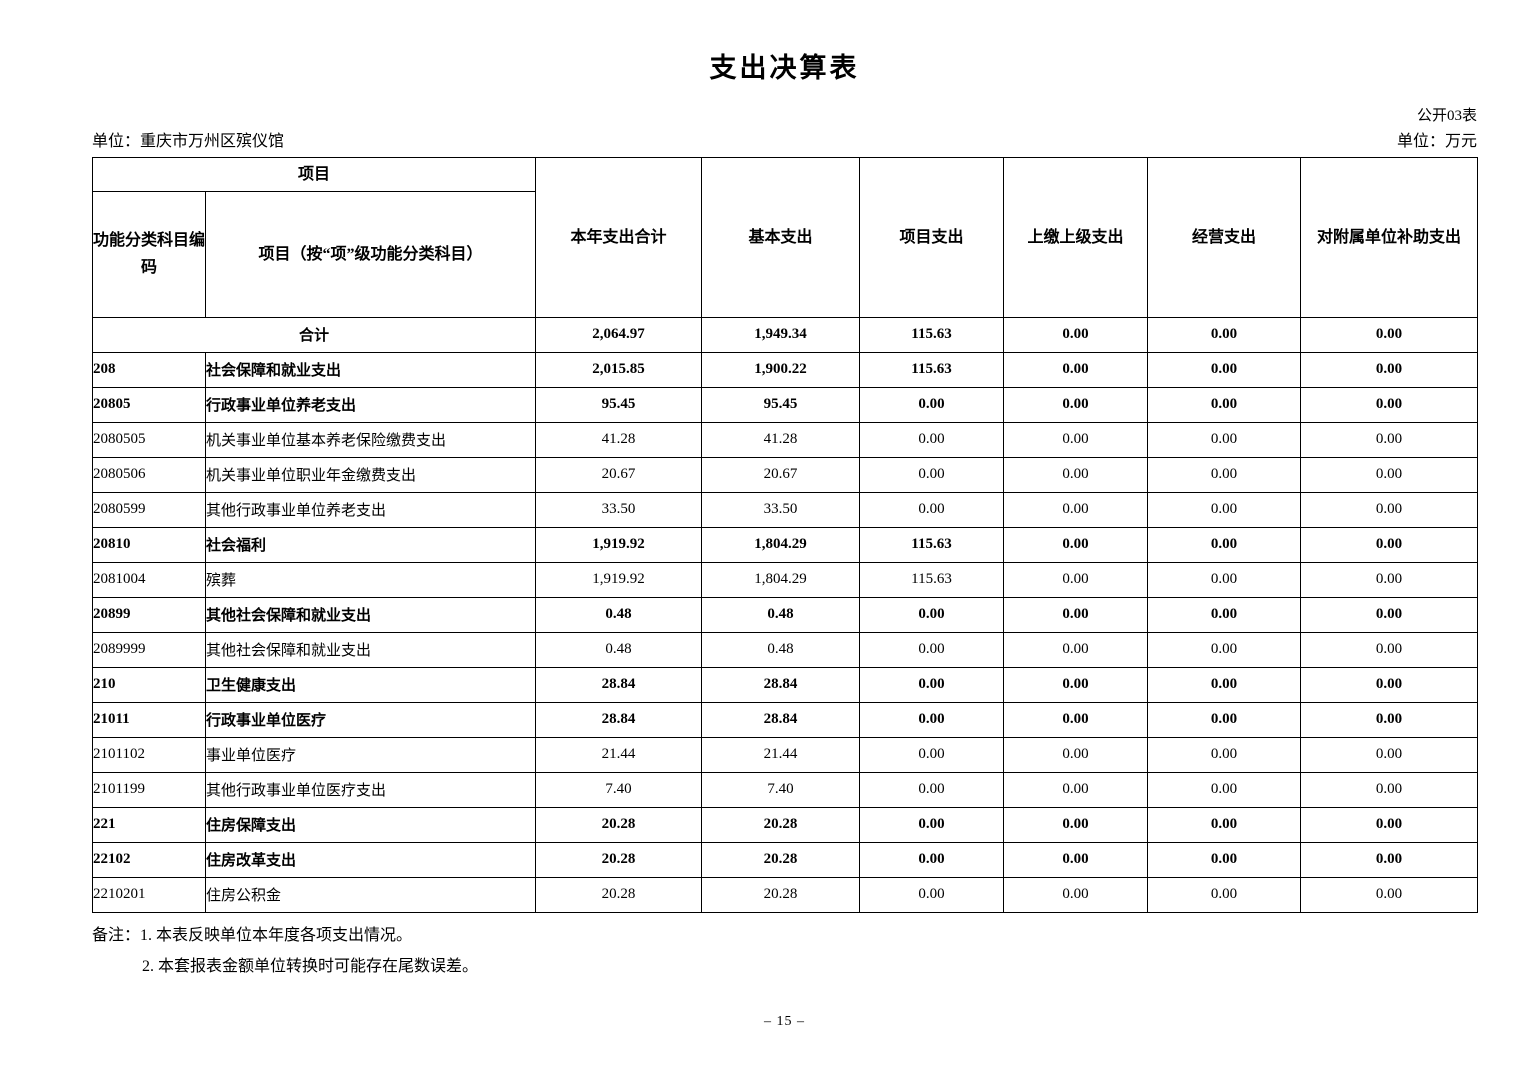 This screenshot has height=1069, width=1515. Describe the element at coordinates (252, 935) in the screenshot. I see `note-line: 备注：1. 本表反映单位本年度各项支出情况。` at that location.